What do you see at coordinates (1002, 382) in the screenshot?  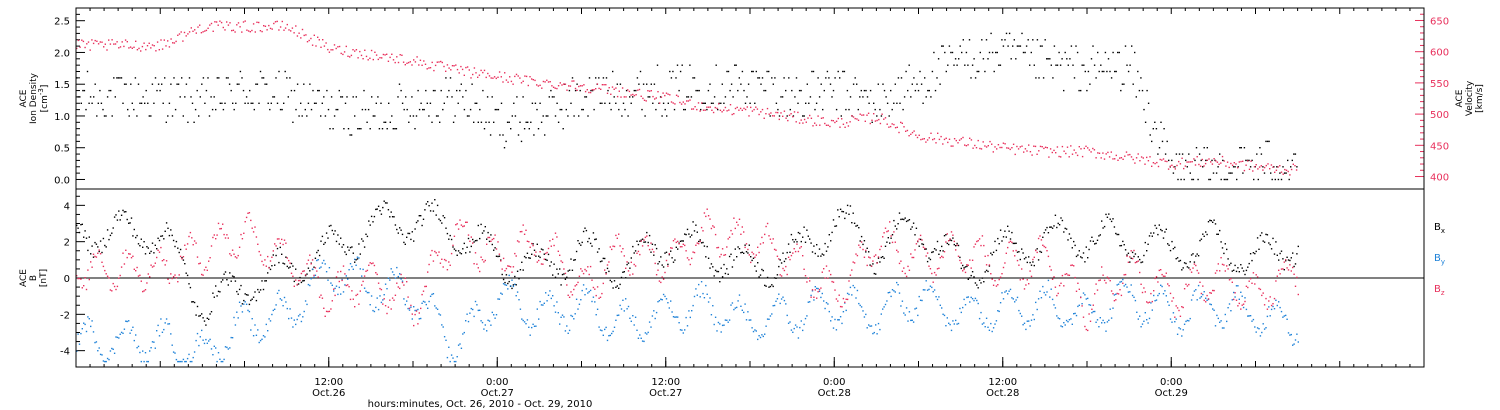 I see `x-tick-time: 12:00` at bounding box center [1002, 382].